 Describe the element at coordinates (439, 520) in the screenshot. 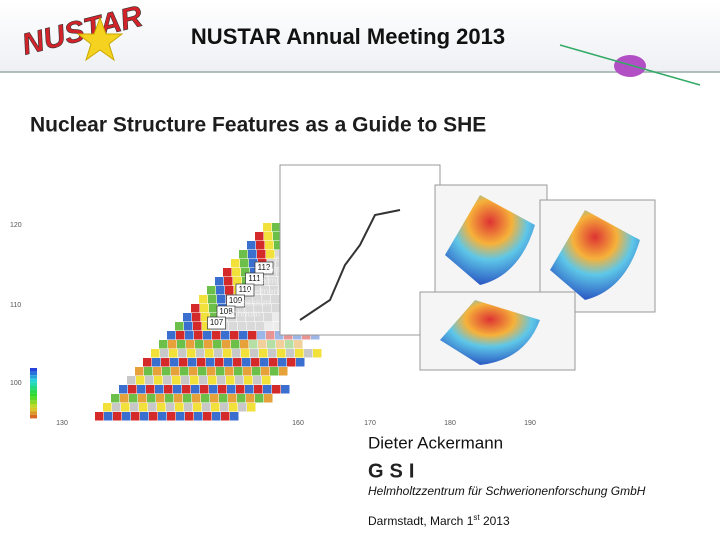

I see `date: Darmstadt, March 1st 2013` at that location.